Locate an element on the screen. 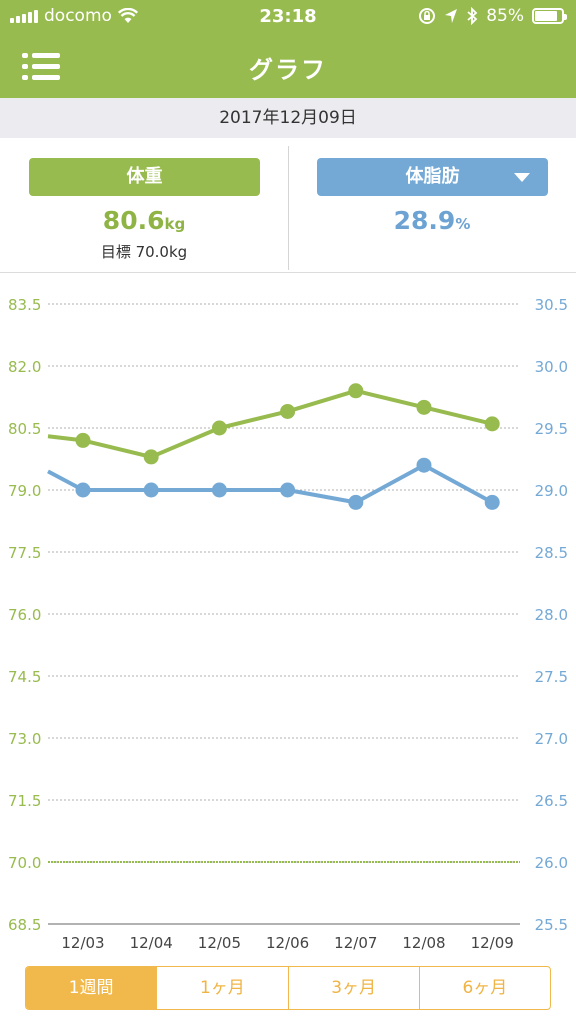 This screenshot has width=576, height=1024. summary-cards: 体重 80.6kg 目標 70.0kg 体脂肪 28.9% is located at coordinates (288, 205).